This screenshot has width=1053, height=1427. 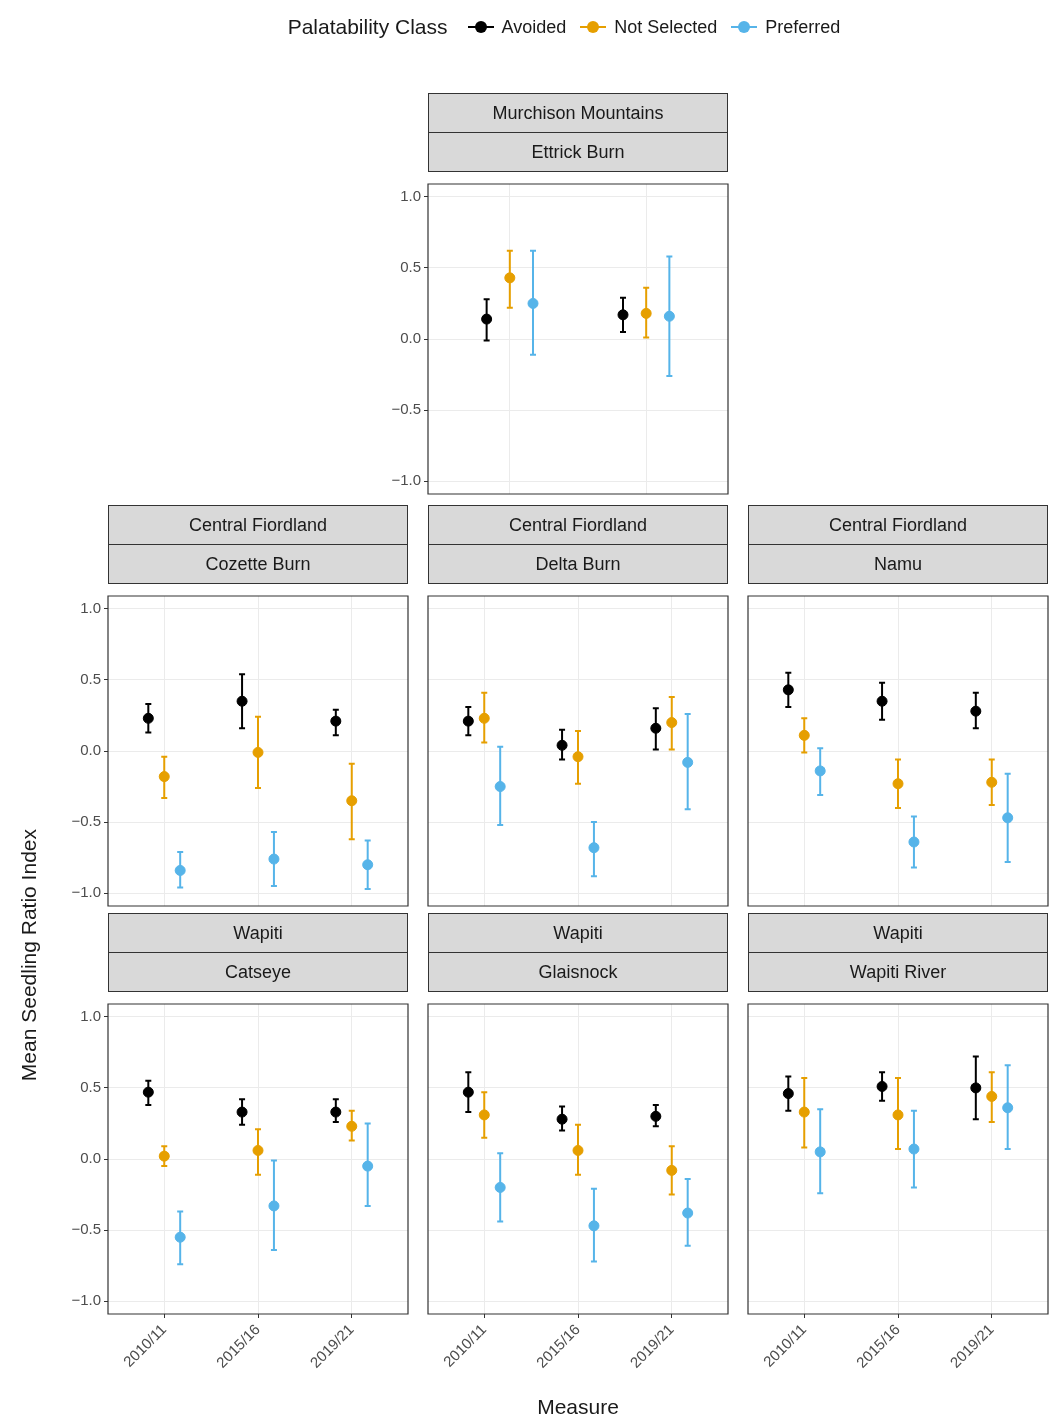 What do you see at coordinates (258, 564) in the screenshot?
I see `chart-subtitle: Cozette Burn` at bounding box center [258, 564].